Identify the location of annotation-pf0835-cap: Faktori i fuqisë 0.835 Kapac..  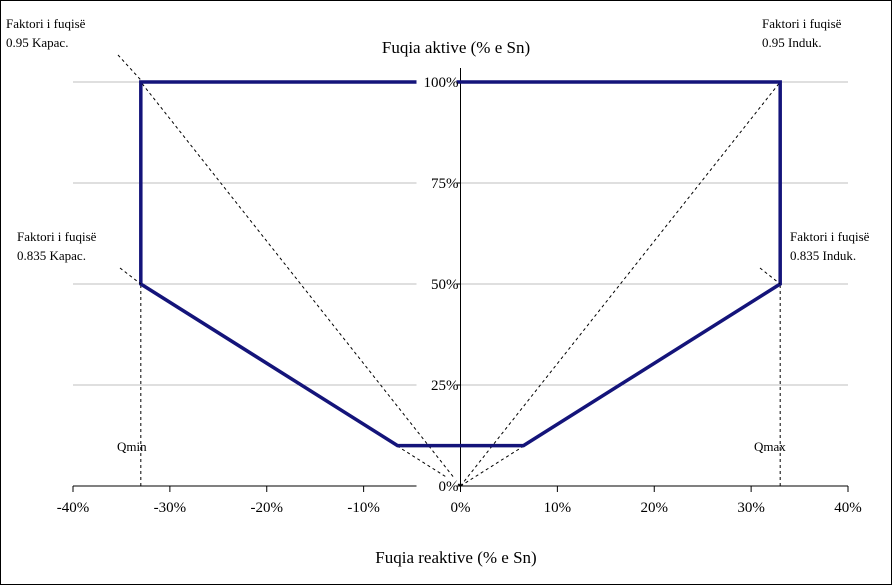
(57, 246).